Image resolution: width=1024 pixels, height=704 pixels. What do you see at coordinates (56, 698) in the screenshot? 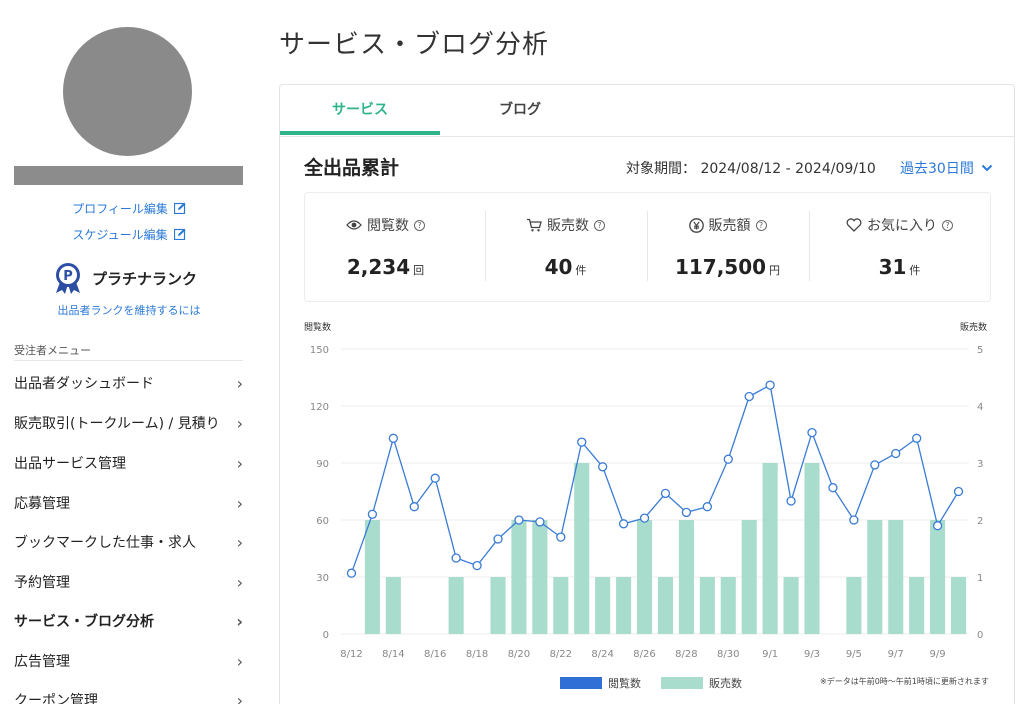
I see `sidebar-menu-item-label: クーポン管理` at bounding box center [56, 698].